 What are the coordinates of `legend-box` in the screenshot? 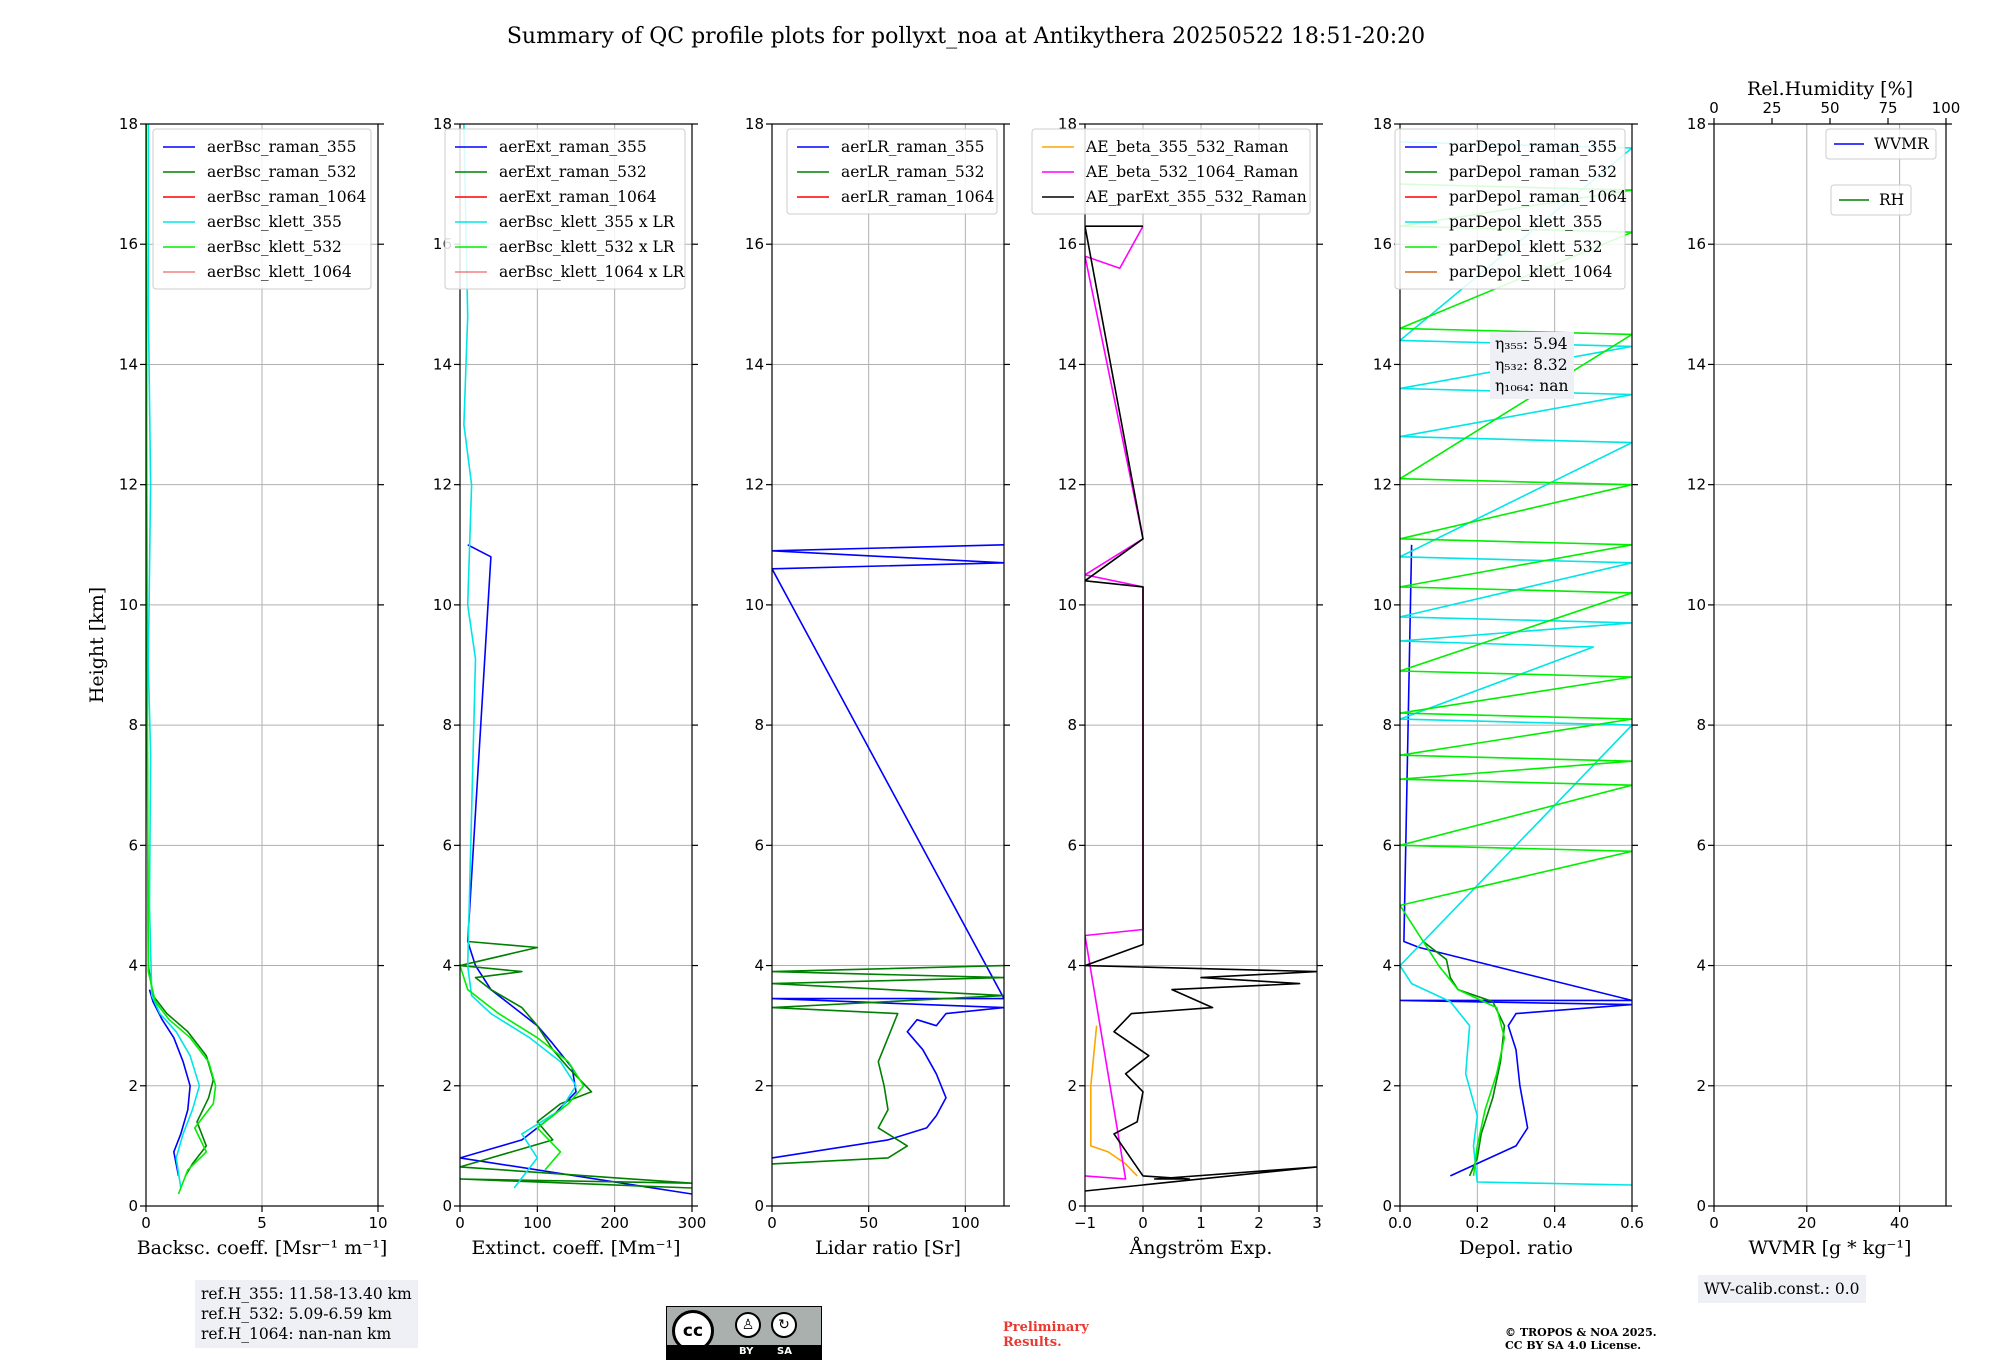 It's located at (1881, 144).